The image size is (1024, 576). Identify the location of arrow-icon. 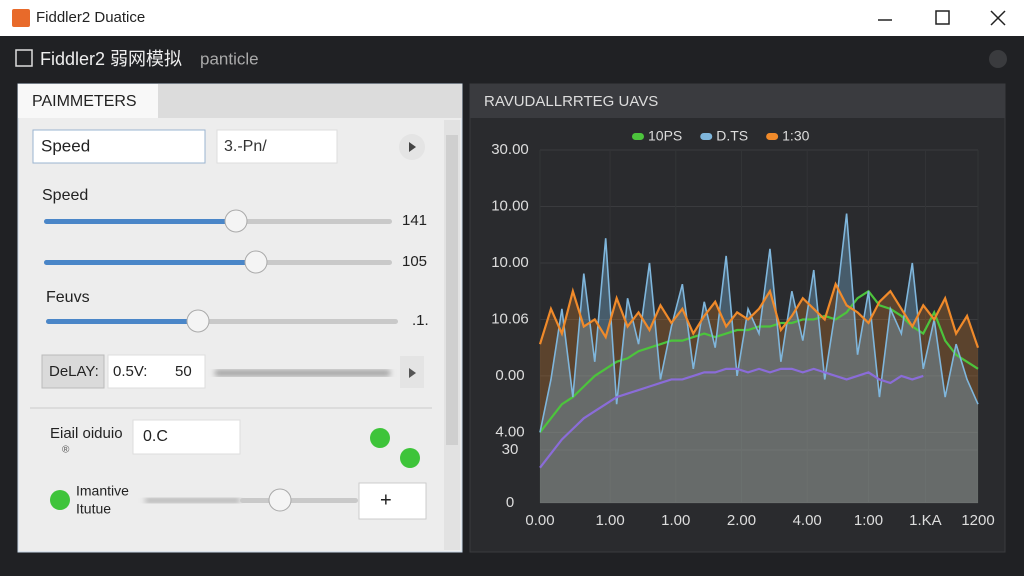
(412, 373).